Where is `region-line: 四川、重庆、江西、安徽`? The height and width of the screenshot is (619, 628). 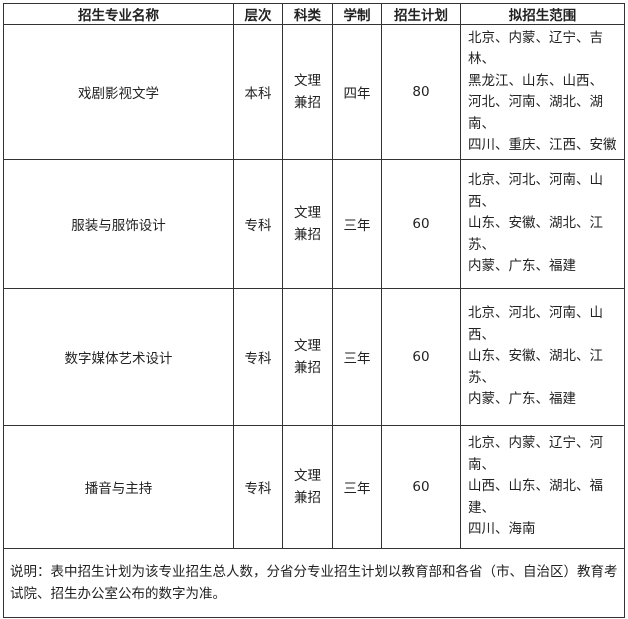
region-line: 四川、重庆、江西、安徽 is located at coordinates (542, 145).